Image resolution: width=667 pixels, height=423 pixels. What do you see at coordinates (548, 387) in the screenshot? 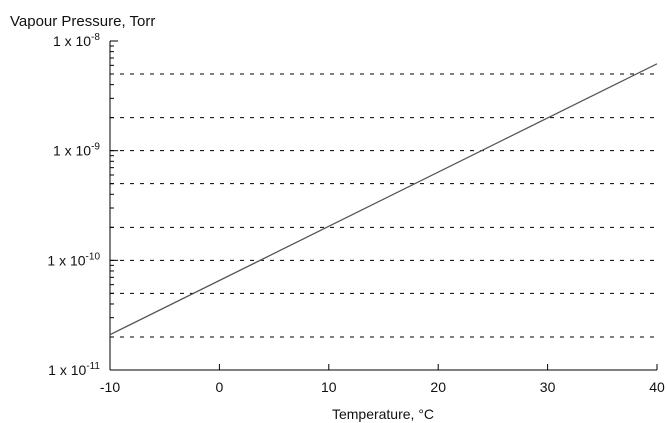
I see `x-tick-label: 30` at bounding box center [548, 387].